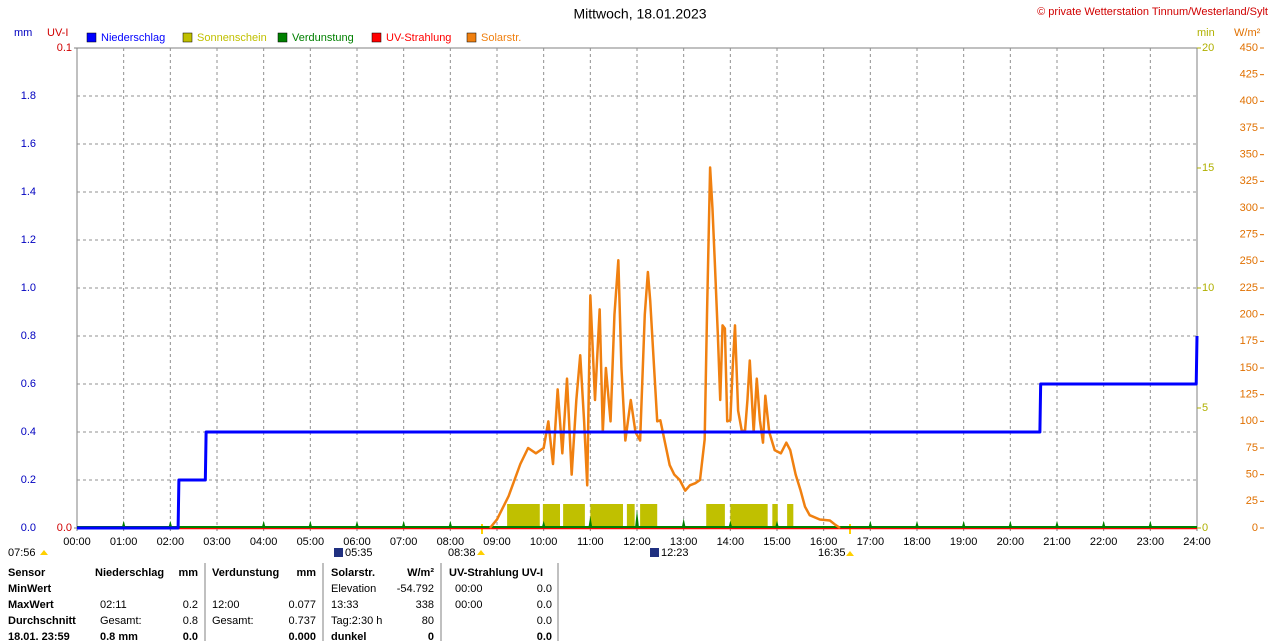 This screenshot has width=1280, height=641. What do you see at coordinates (1205, 408) in the screenshot?
I see `y3-tick-label: 5` at bounding box center [1205, 408].